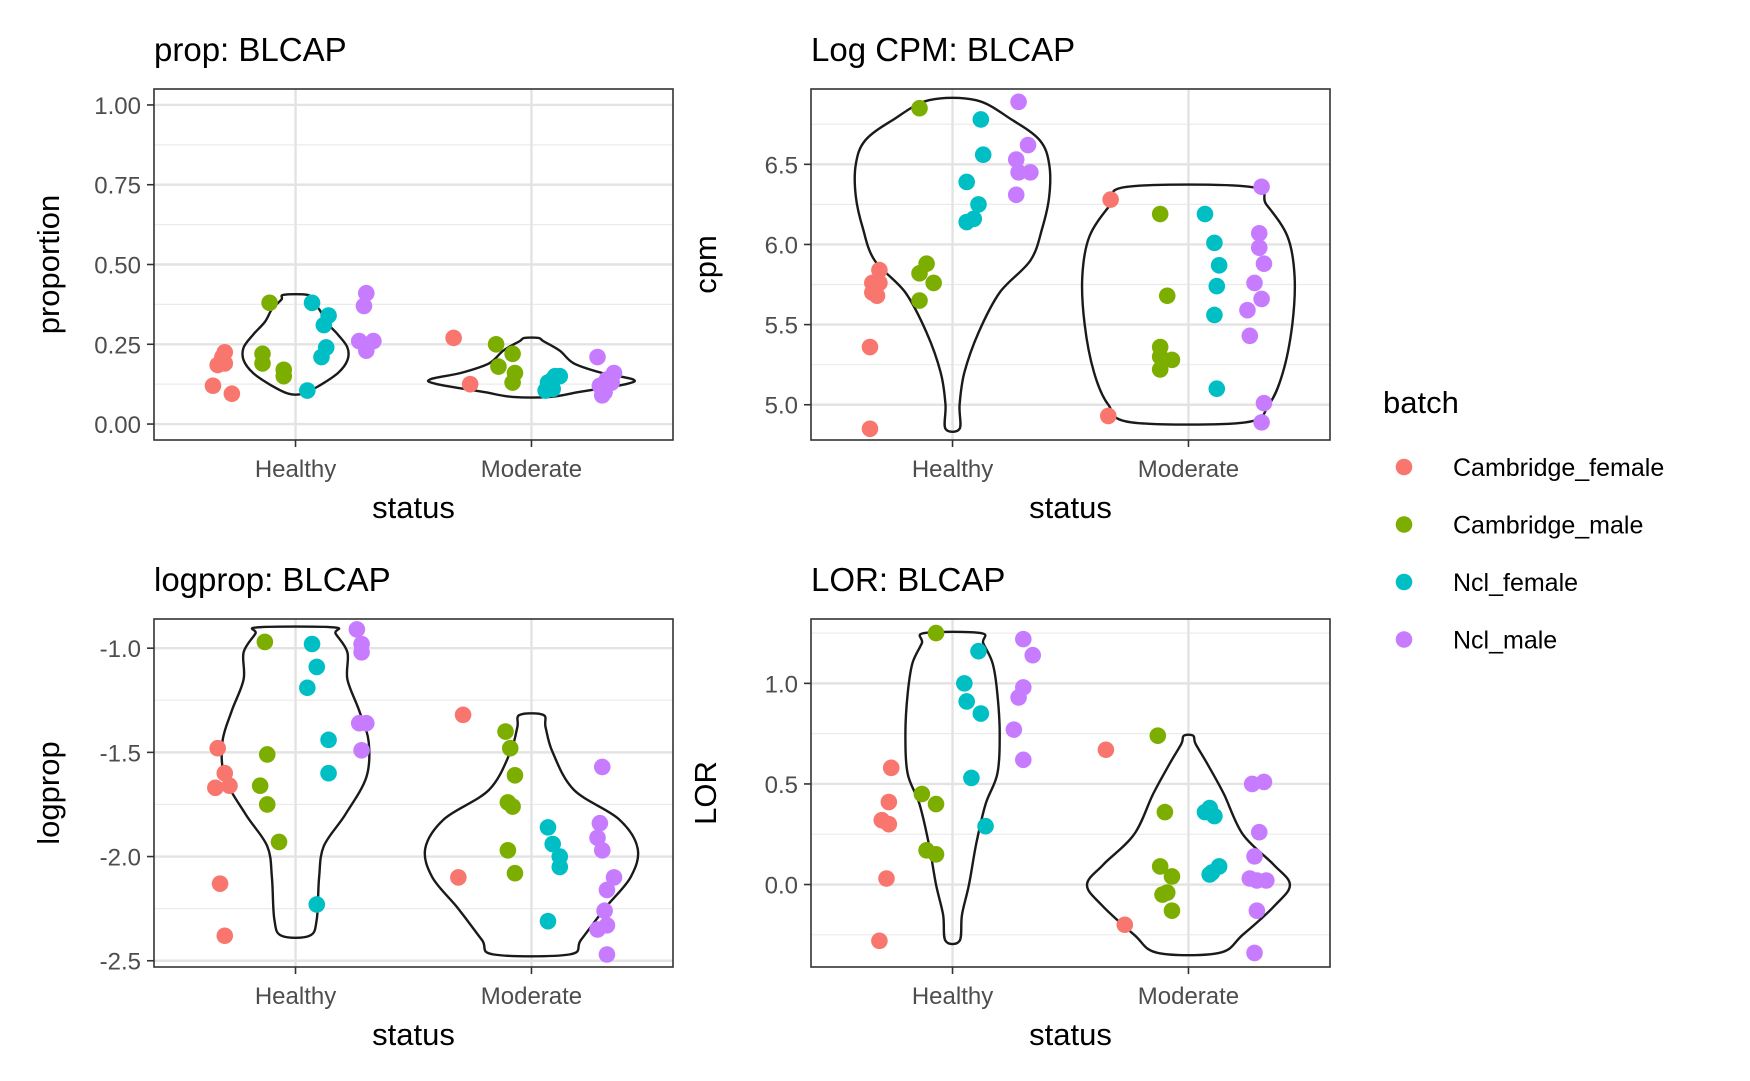 Image resolution: width=1750 pixels, height=1081 pixels. What do you see at coordinates (1515, 583) in the screenshot?
I see `legend-label: Ncl_female` at bounding box center [1515, 583].